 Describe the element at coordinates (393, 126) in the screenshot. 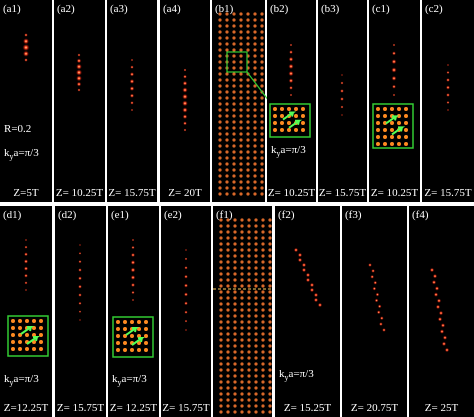

I see `inset` at that location.